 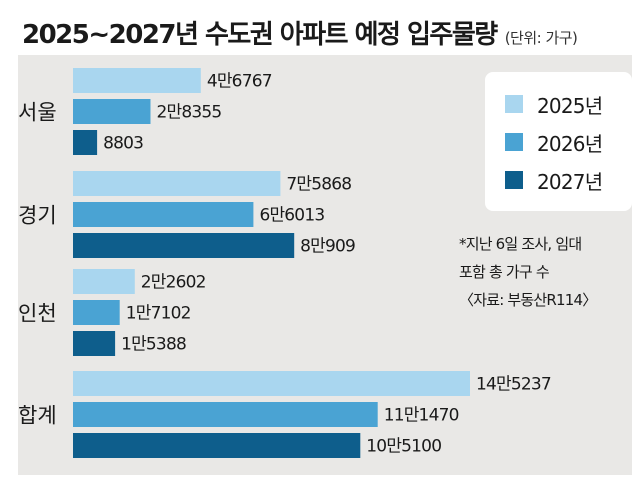 I want to click on legend-swatch-2026, so click(x=514, y=142).